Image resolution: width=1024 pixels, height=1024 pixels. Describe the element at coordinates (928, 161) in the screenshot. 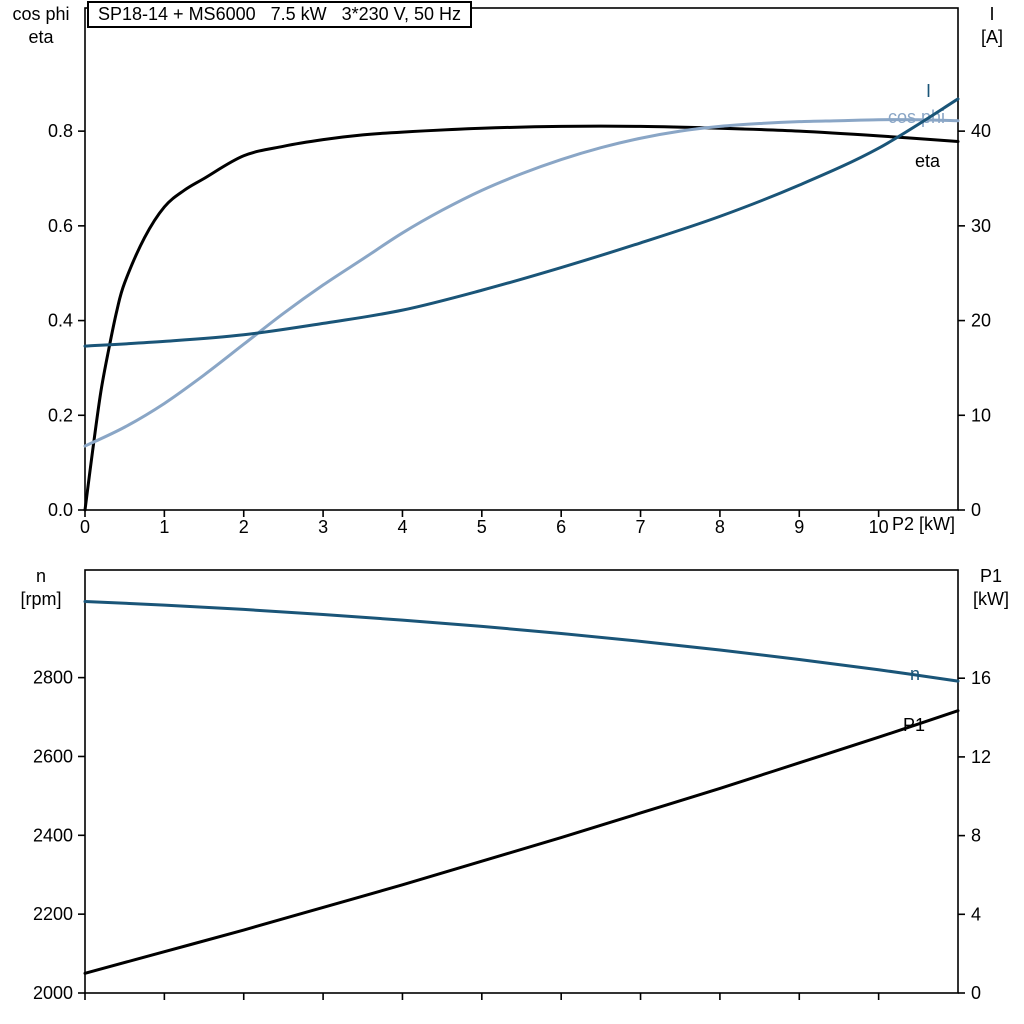

I see `svg-text: eta` at that location.